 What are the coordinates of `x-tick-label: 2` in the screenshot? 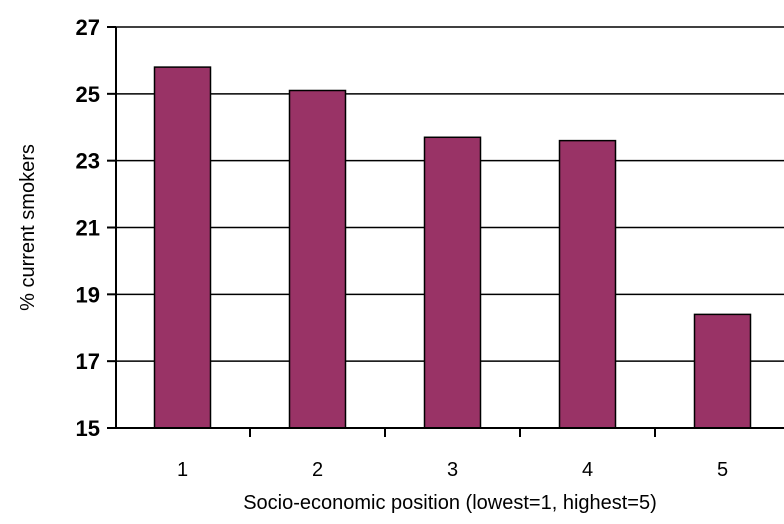 It's located at (317, 470).